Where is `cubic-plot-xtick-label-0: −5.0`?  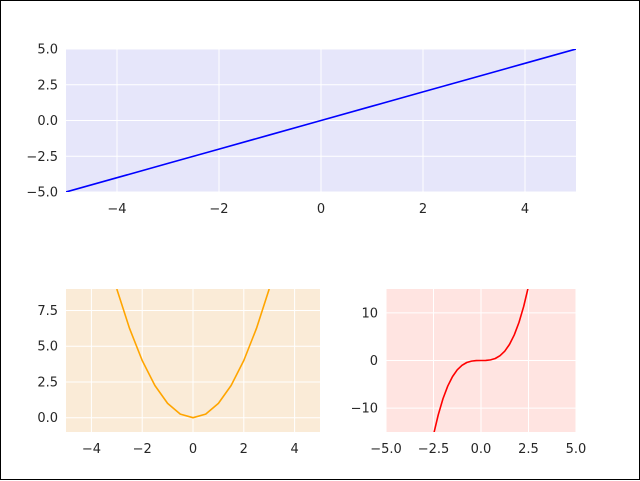 cubic-plot-xtick-label-0: −5.0 is located at coordinates (386, 449).